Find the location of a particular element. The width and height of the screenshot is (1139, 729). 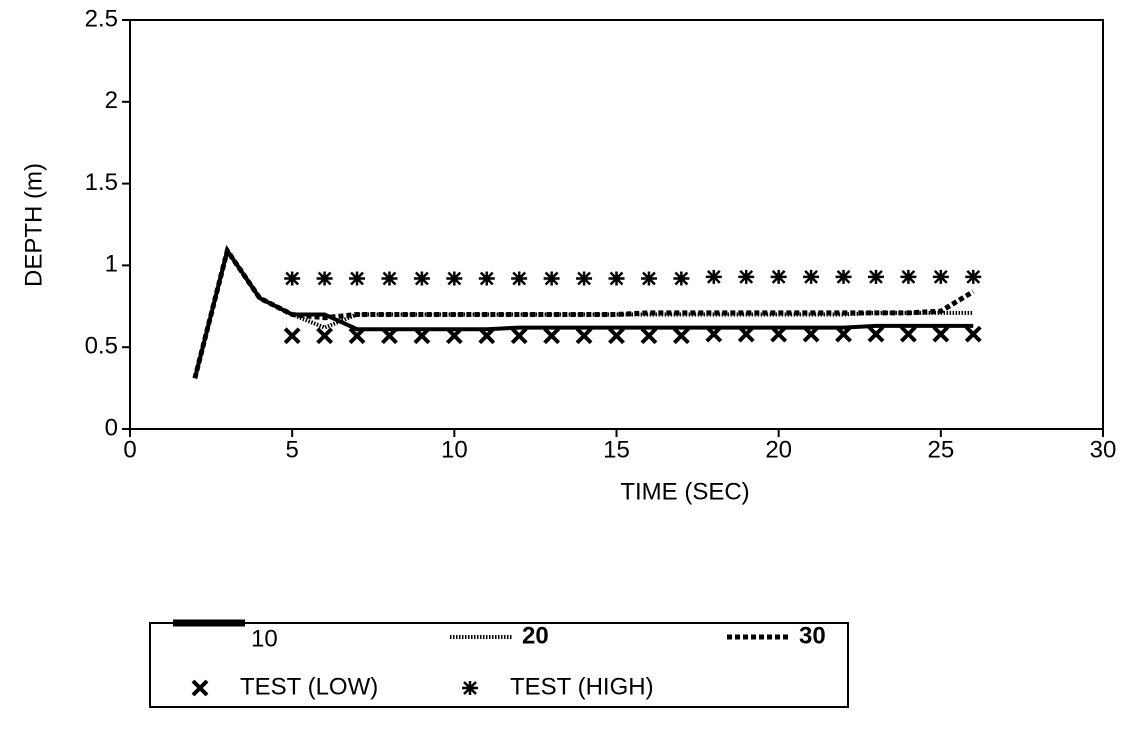

y-tick-label: 2 is located at coordinates (111, 100).